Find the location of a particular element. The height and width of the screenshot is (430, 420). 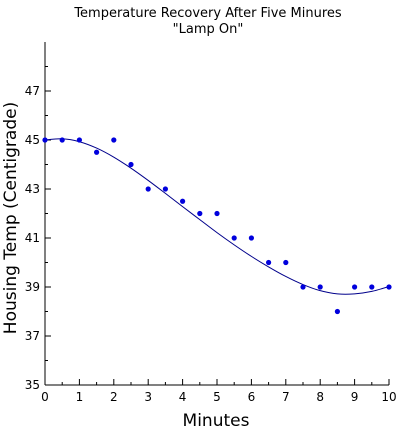

x-axis-ticks: 0 1 2 3 4 5 6 7 8 9 10 is located at coordinates (219, 391).